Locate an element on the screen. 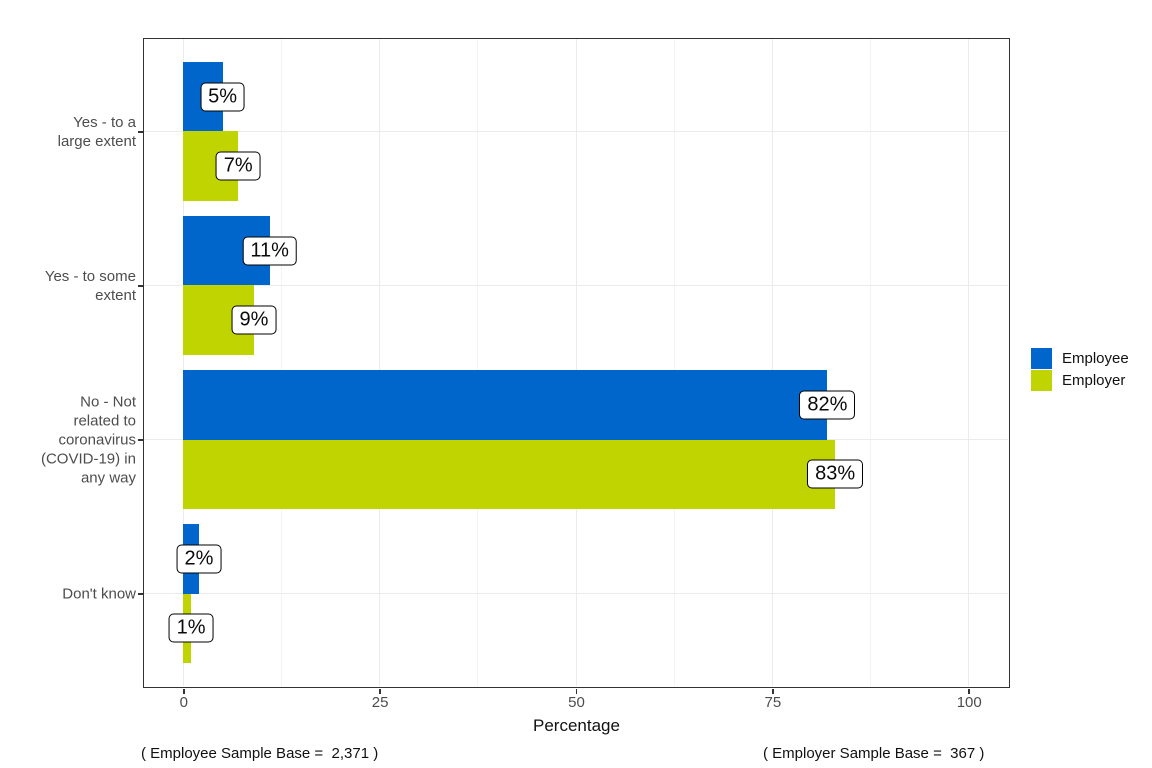  x-tick-label-1: 25 is located at coordinates (380, 702).